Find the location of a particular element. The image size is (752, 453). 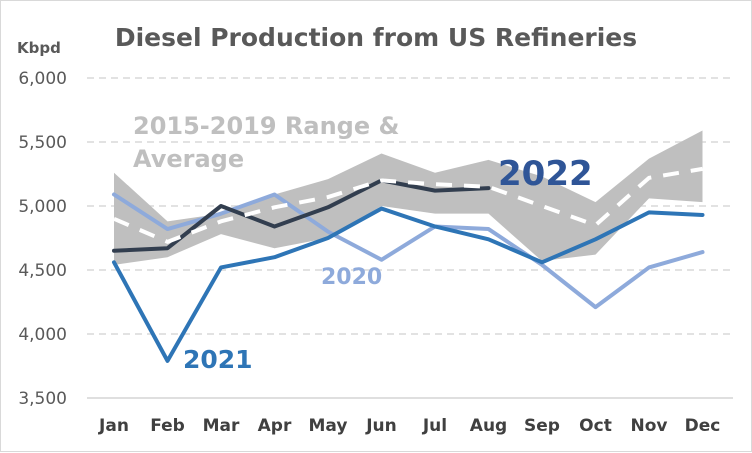

x-tick-label: Nov is located at coordinates (649, 426).